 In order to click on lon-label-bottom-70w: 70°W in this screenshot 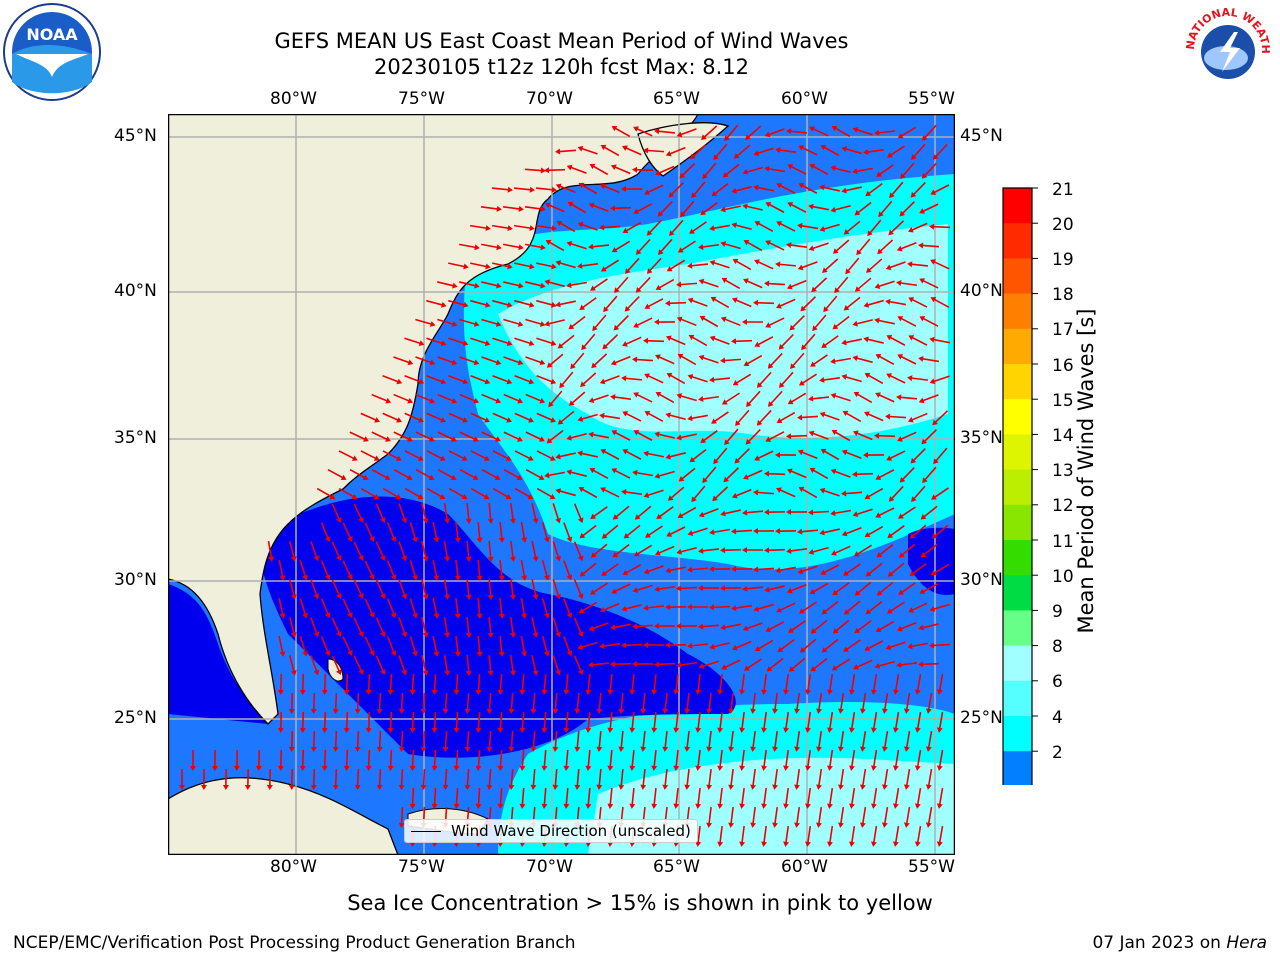, I will do `click(549, 867)`.